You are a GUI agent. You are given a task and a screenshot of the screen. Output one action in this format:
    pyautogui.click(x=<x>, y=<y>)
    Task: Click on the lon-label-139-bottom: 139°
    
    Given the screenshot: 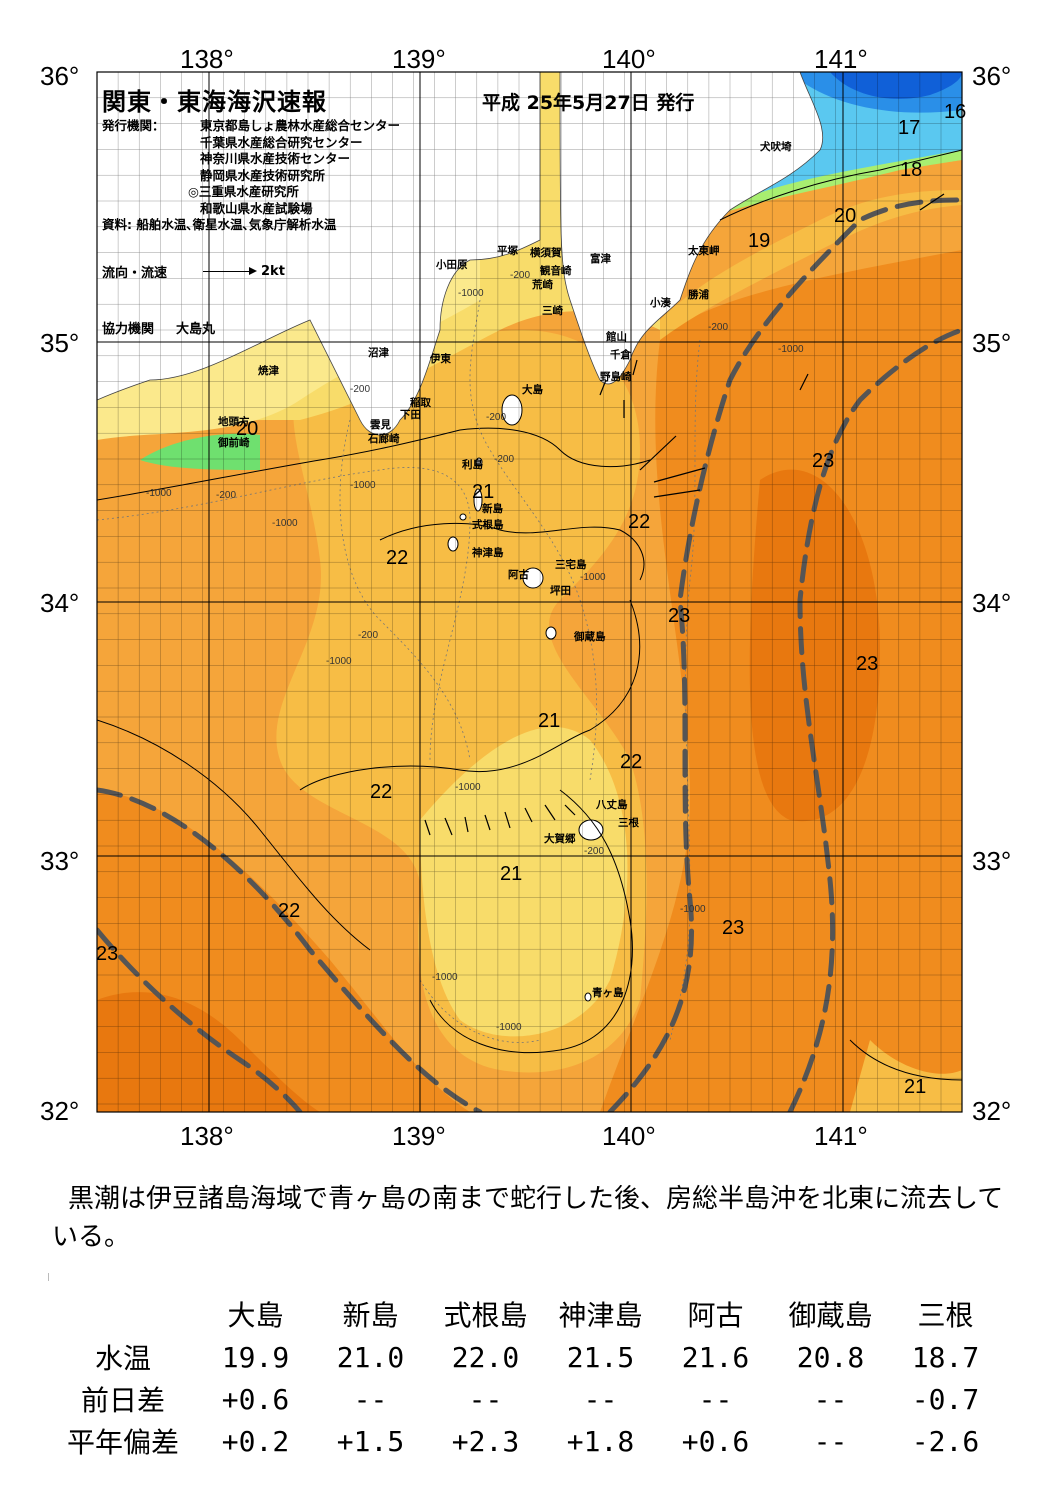 What is the action you would take?
    pyautogui.click(x=419, y=1136)
    